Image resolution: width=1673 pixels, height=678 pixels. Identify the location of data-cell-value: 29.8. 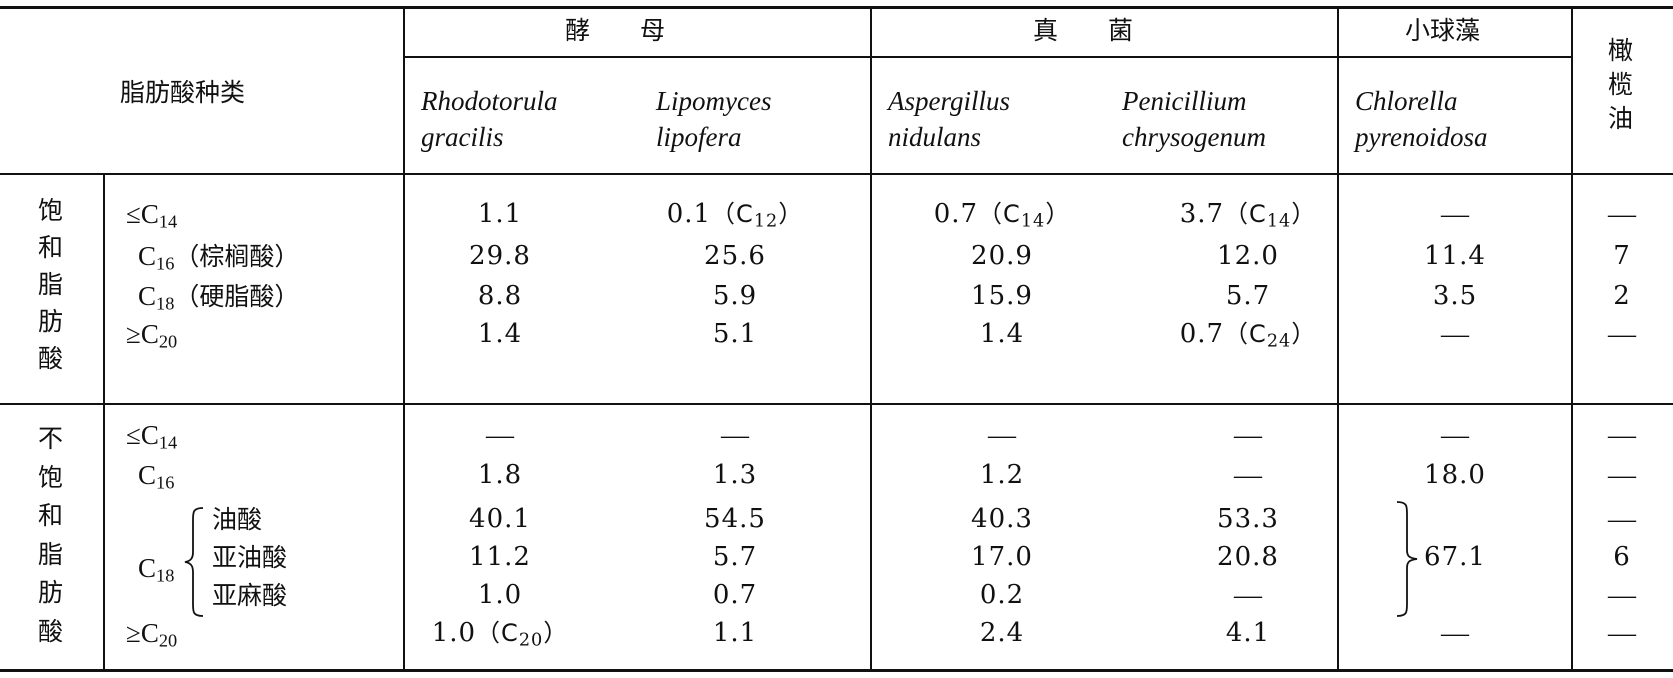
(500, 256).